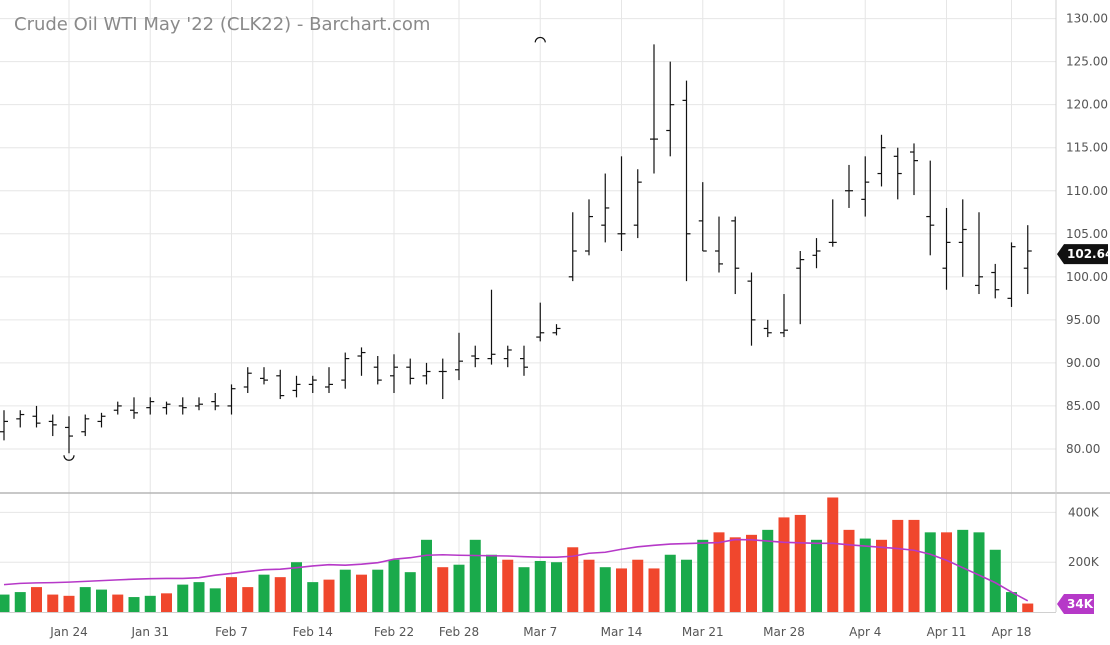  Describe the element at coordinates (231, 632) in the screenshot. I see `date-tick-label: Feb 7` at that location.